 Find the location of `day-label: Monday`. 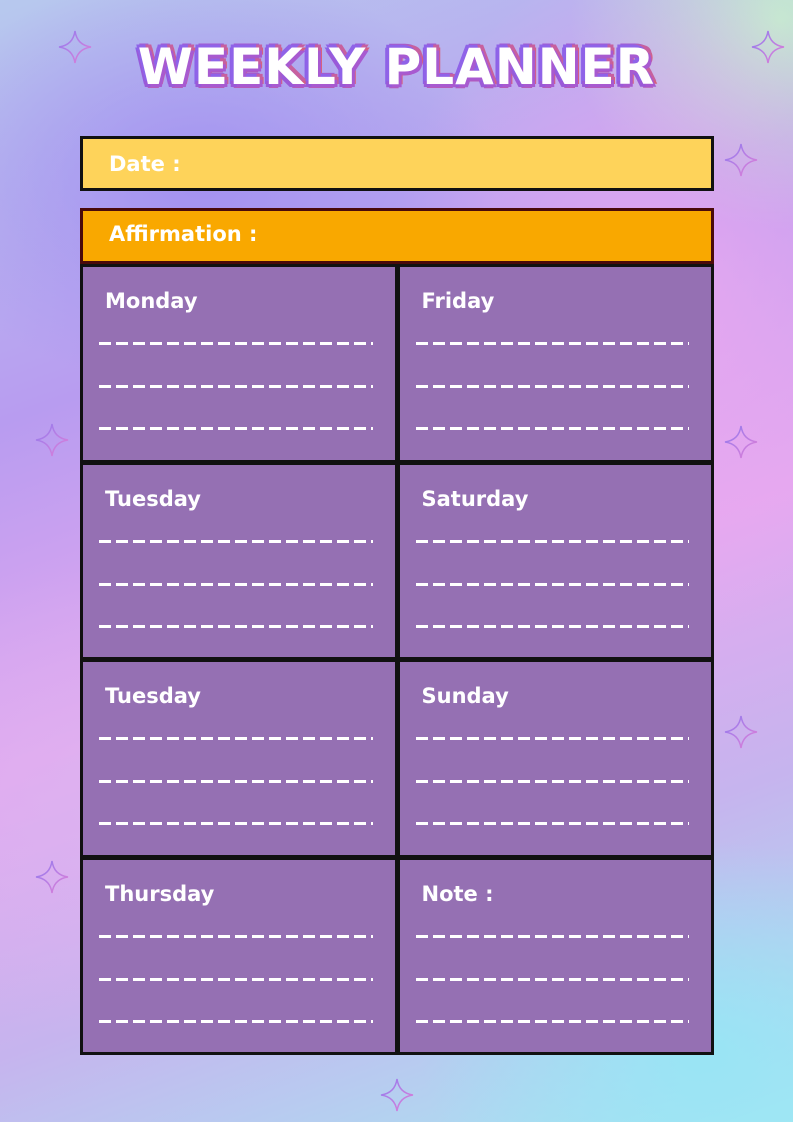

day-label: Monday is located at coordinates (151, 301).